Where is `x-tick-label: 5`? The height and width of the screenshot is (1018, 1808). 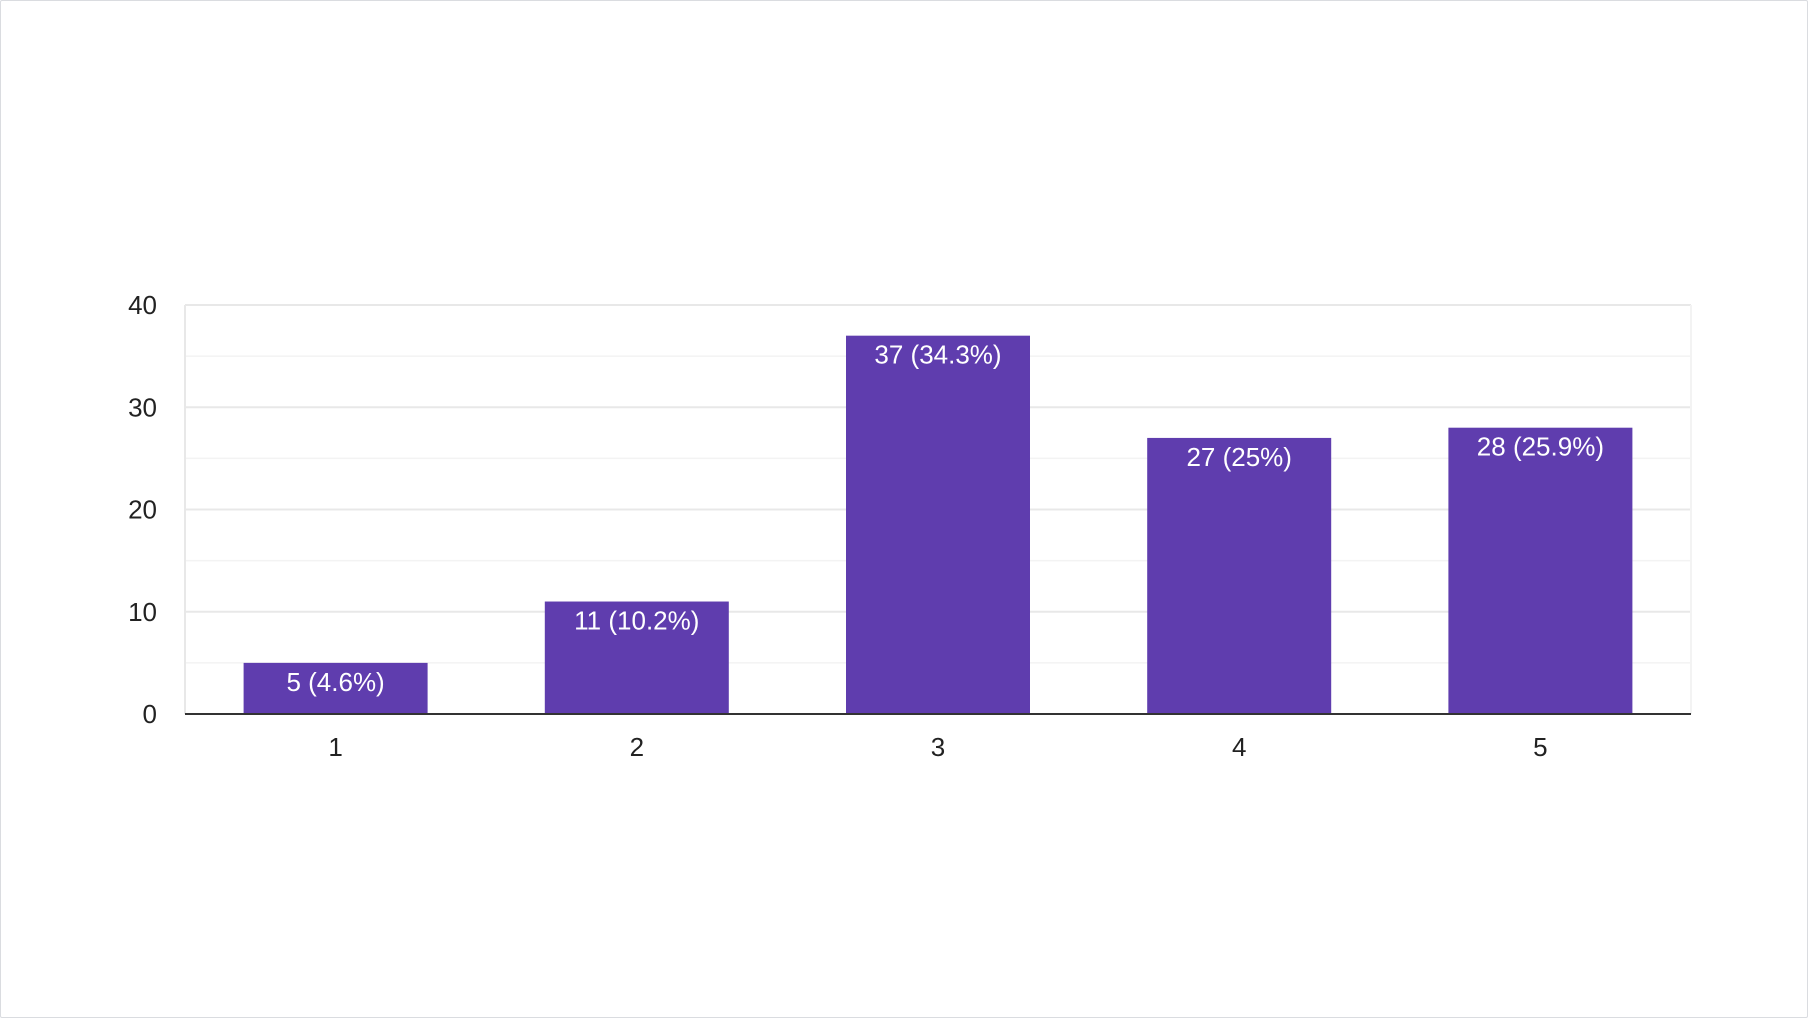 x-tick-label: 5 is located at coordinates (1540, 747).